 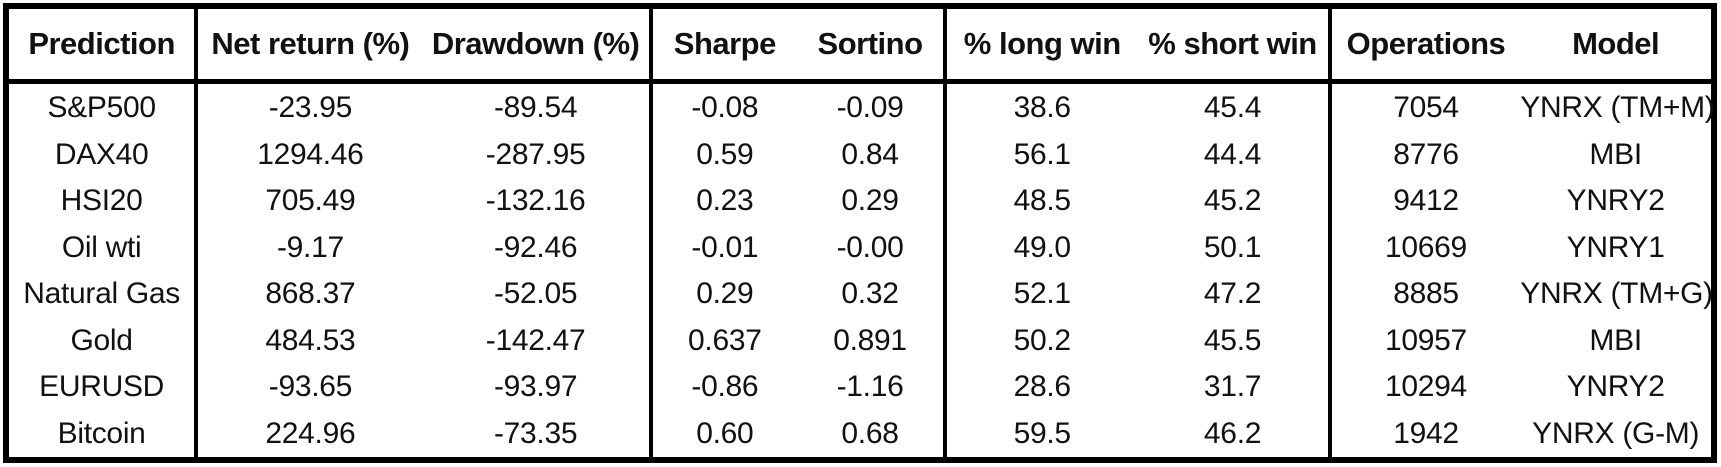 What do you see at coordinates (870, 433) in the screenshot?
I see `cell-sortino: 0.68` at bounding box center [870, 433].